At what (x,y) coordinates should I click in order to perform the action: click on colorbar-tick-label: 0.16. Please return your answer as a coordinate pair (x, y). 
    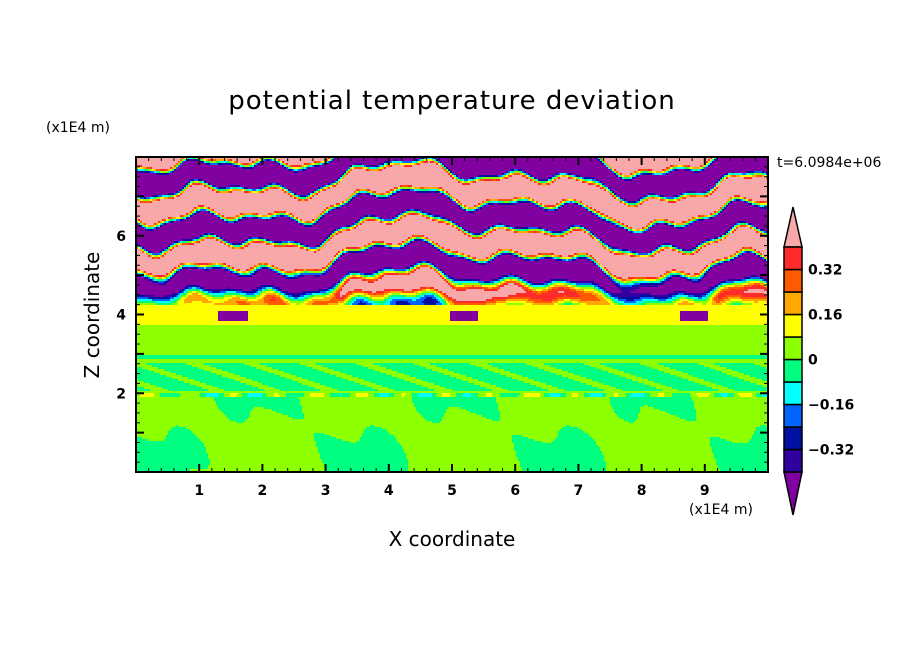
    Looking at the image, I should click on (825, 316).